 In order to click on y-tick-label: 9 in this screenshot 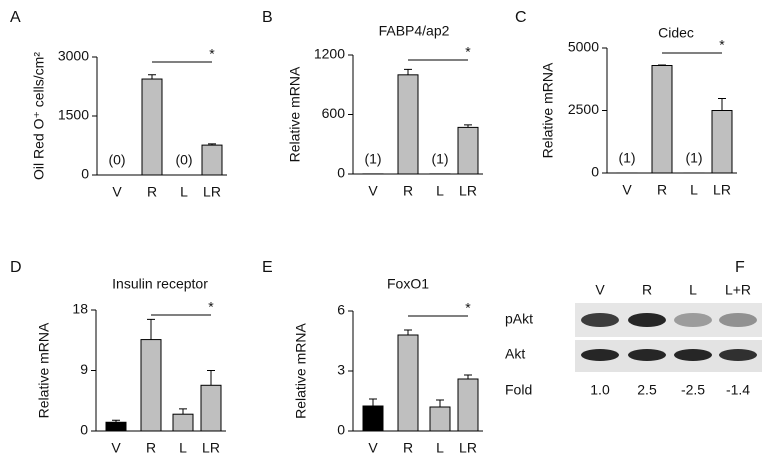, I will do `click(84, 369)`.